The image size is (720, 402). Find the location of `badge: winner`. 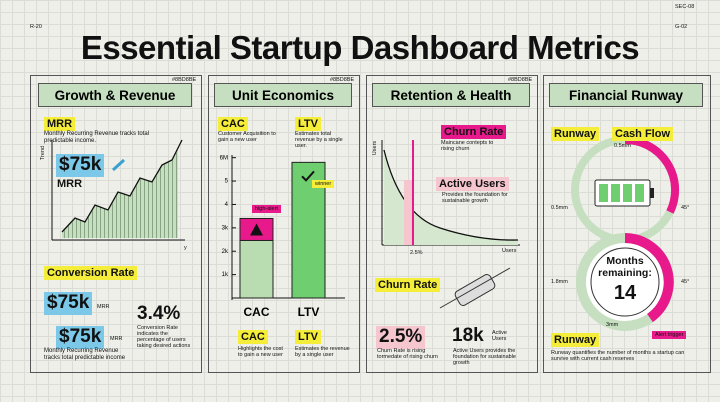

badge: winner is located at coordinates (323, 184).